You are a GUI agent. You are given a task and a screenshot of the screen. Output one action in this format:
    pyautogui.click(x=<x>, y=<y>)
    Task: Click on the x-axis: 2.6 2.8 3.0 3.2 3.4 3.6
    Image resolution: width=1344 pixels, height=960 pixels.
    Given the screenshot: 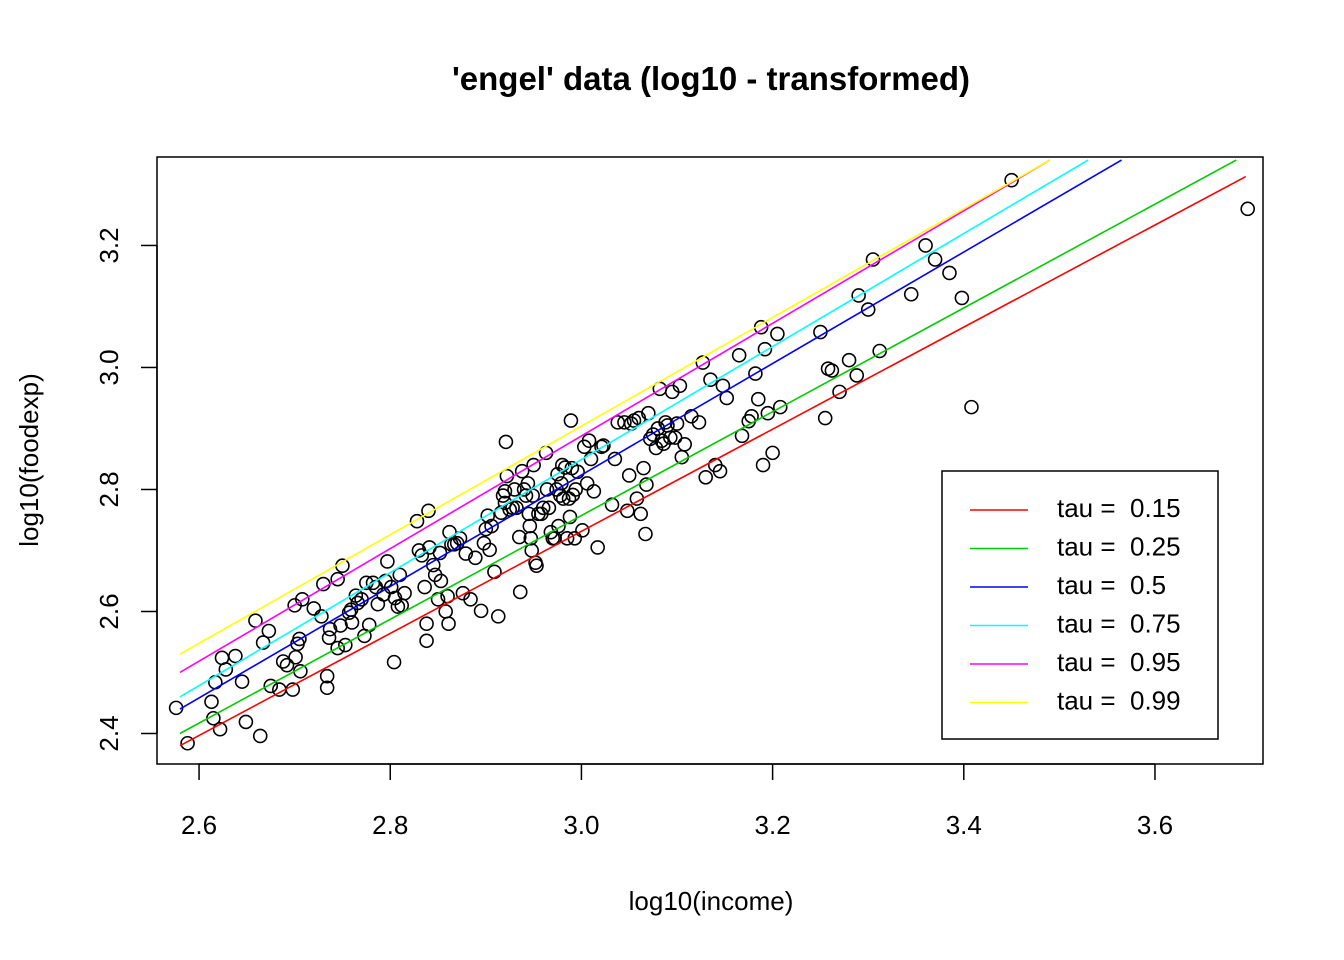 What is the action you would take?
    pyautogui.click(x=677, y=801)
    